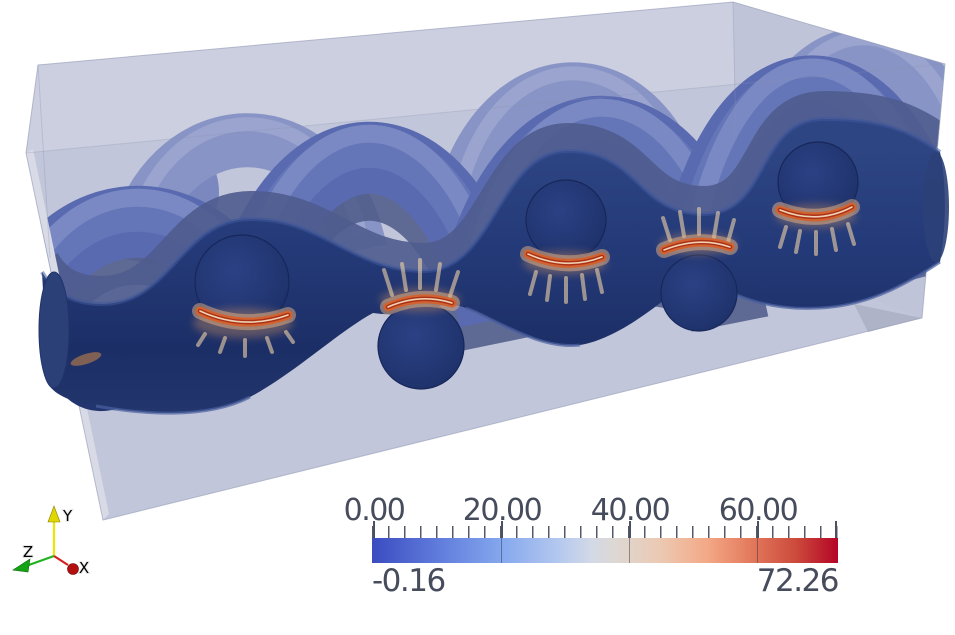  What do you see at coordinates (86, 359) in the screenshot?
I see `hotspot-left-edge-glow` at bounding box center [86, 359].